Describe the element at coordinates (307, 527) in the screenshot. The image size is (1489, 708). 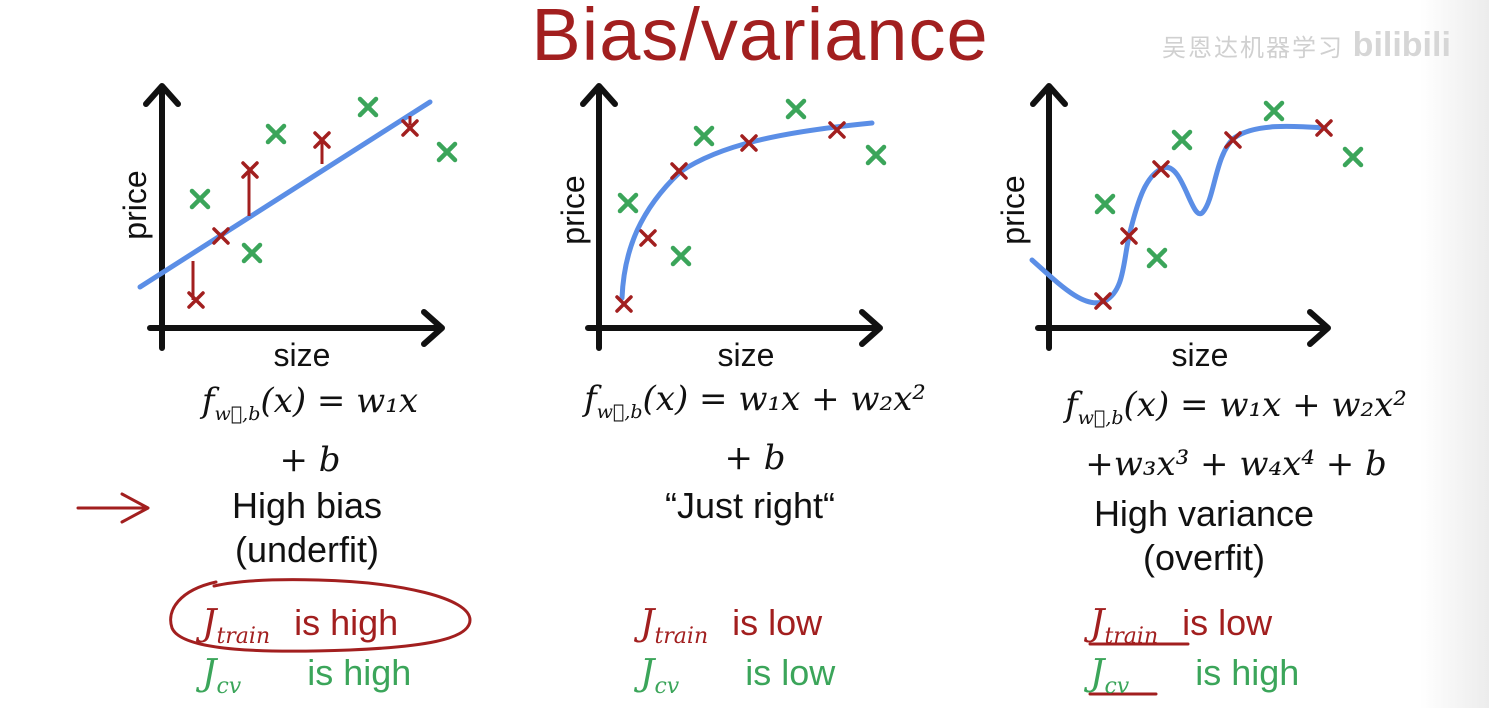
I see `label-high-bias: High bias (underfit)` at that location.